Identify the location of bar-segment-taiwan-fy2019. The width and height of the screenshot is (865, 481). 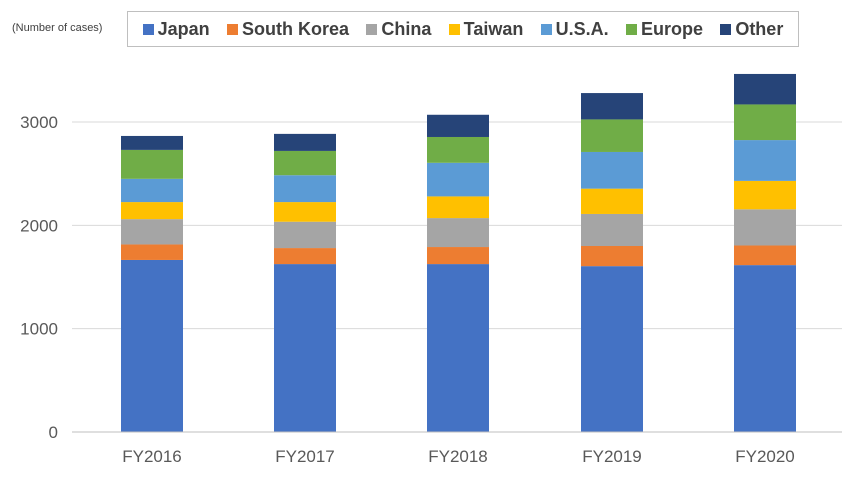
(612, 201).